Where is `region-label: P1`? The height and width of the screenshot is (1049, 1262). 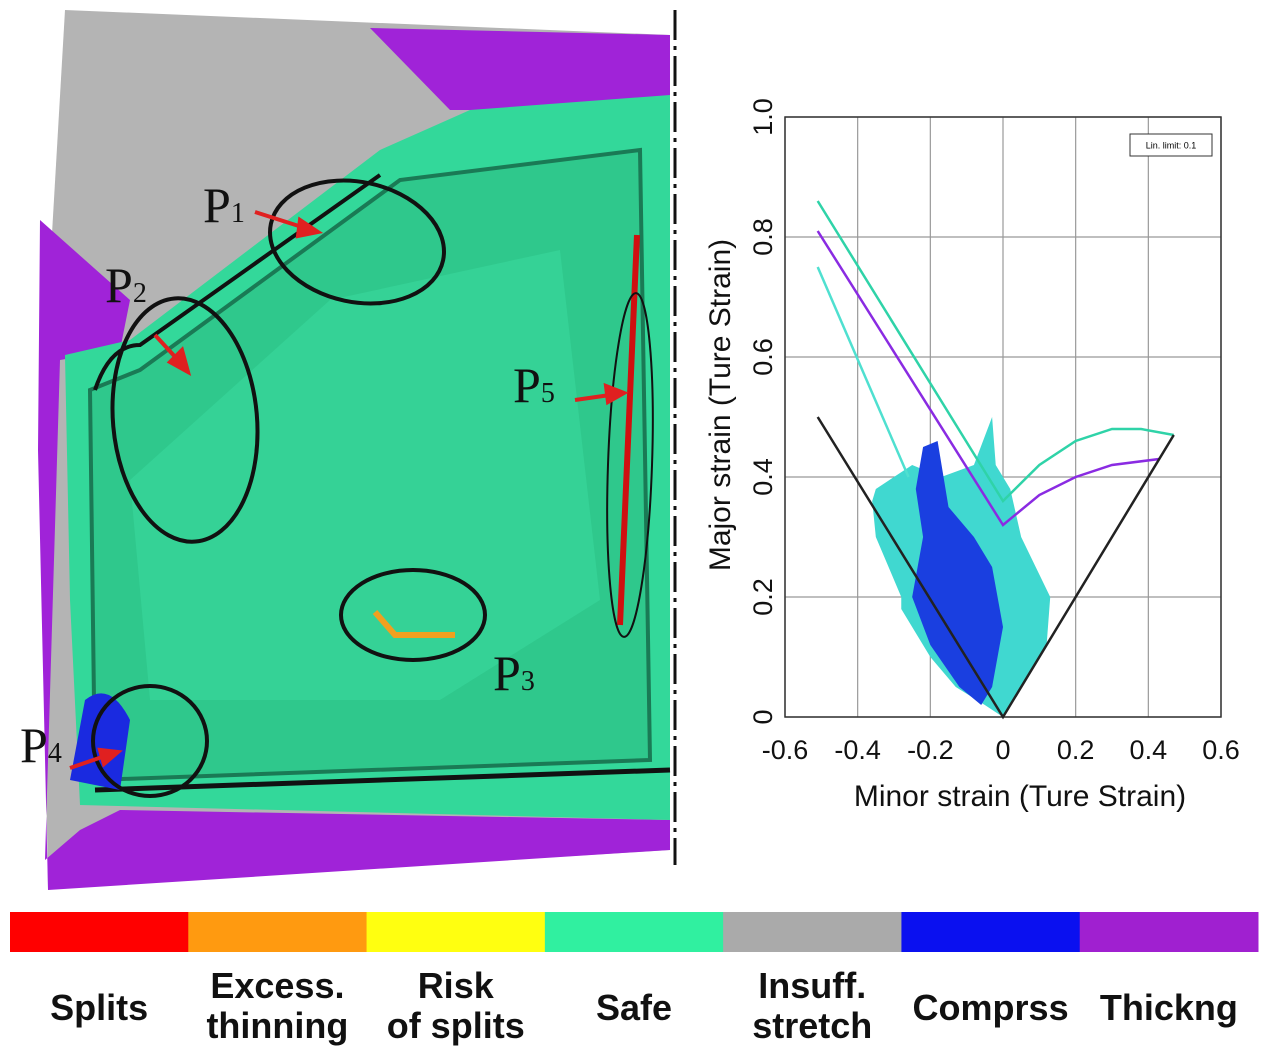
region-label: P1 is located at coordinates (224, 205).